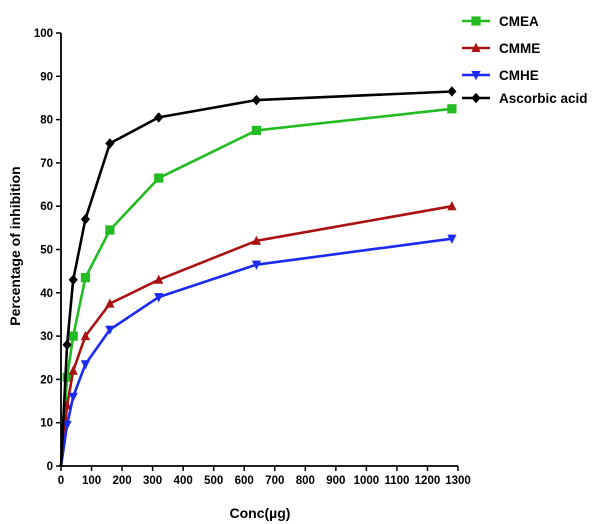 The image size is (595, 524). What do you see at coordinates (213, 481) in the screenshot?
I see `x-tick-label: 500` at bounding box center [213, 481].